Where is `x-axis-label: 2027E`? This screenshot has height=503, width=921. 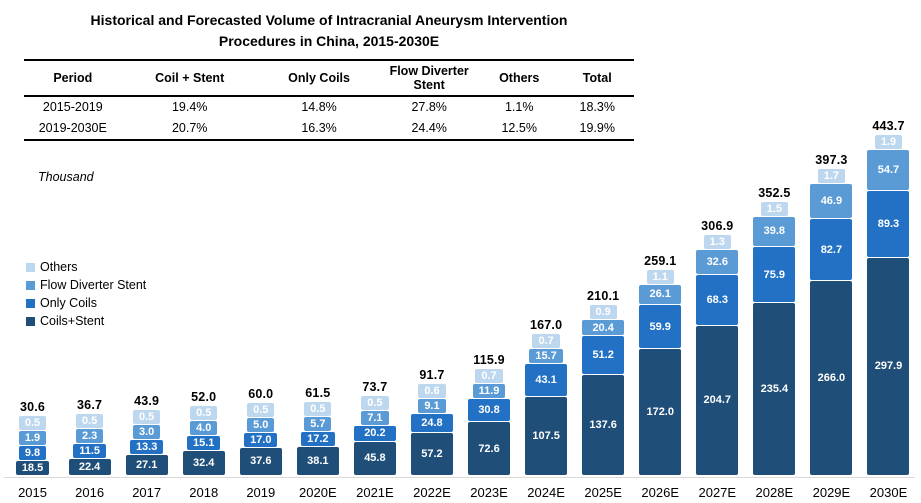 x-axis-label: 2027E is located at coordinates (717, 492).